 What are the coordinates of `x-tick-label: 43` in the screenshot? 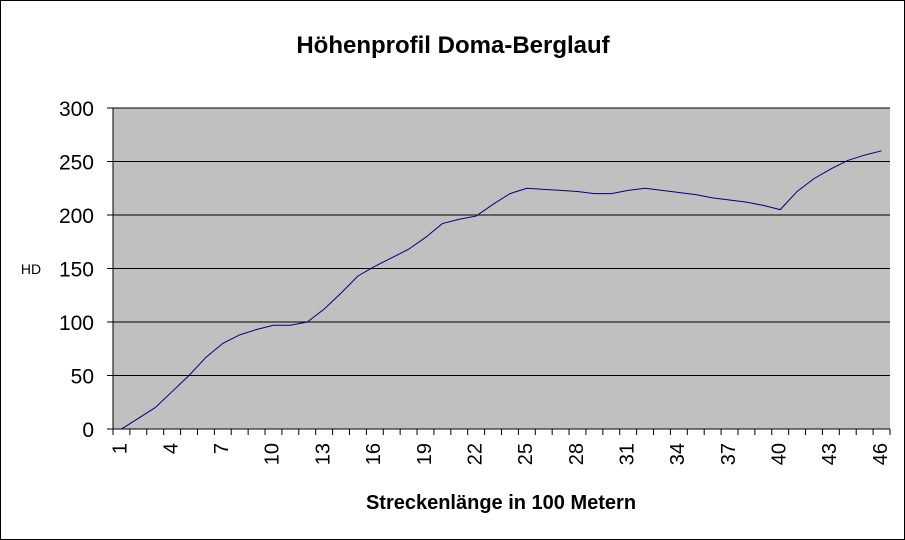 It's located at (830, 454).